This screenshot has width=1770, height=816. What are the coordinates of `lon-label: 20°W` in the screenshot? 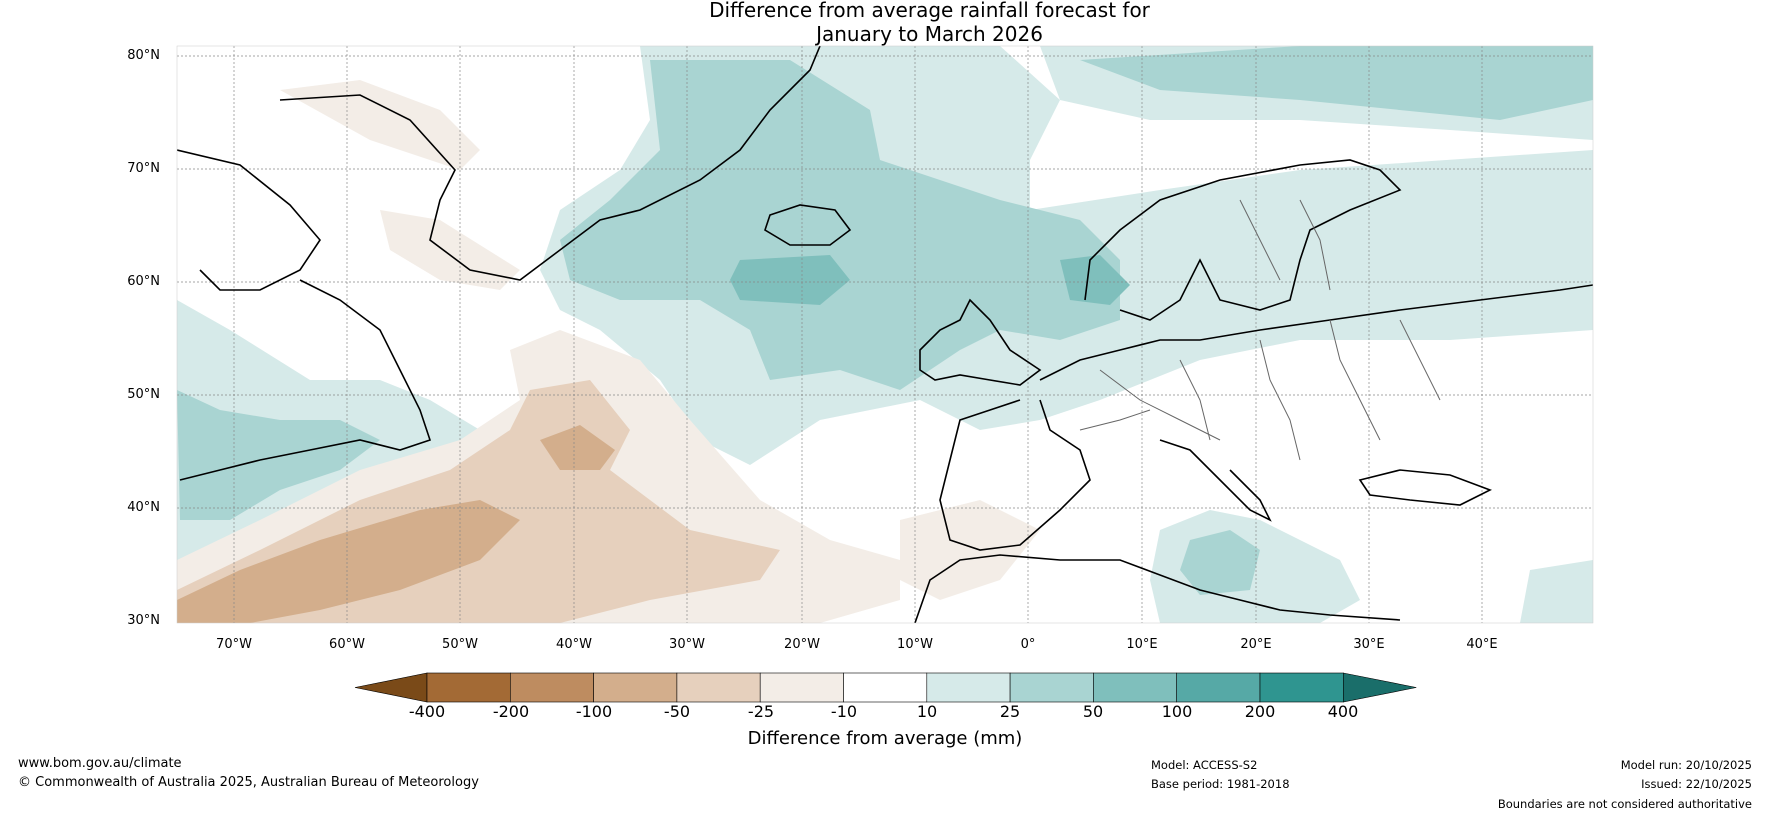 It's located at (802, 644).